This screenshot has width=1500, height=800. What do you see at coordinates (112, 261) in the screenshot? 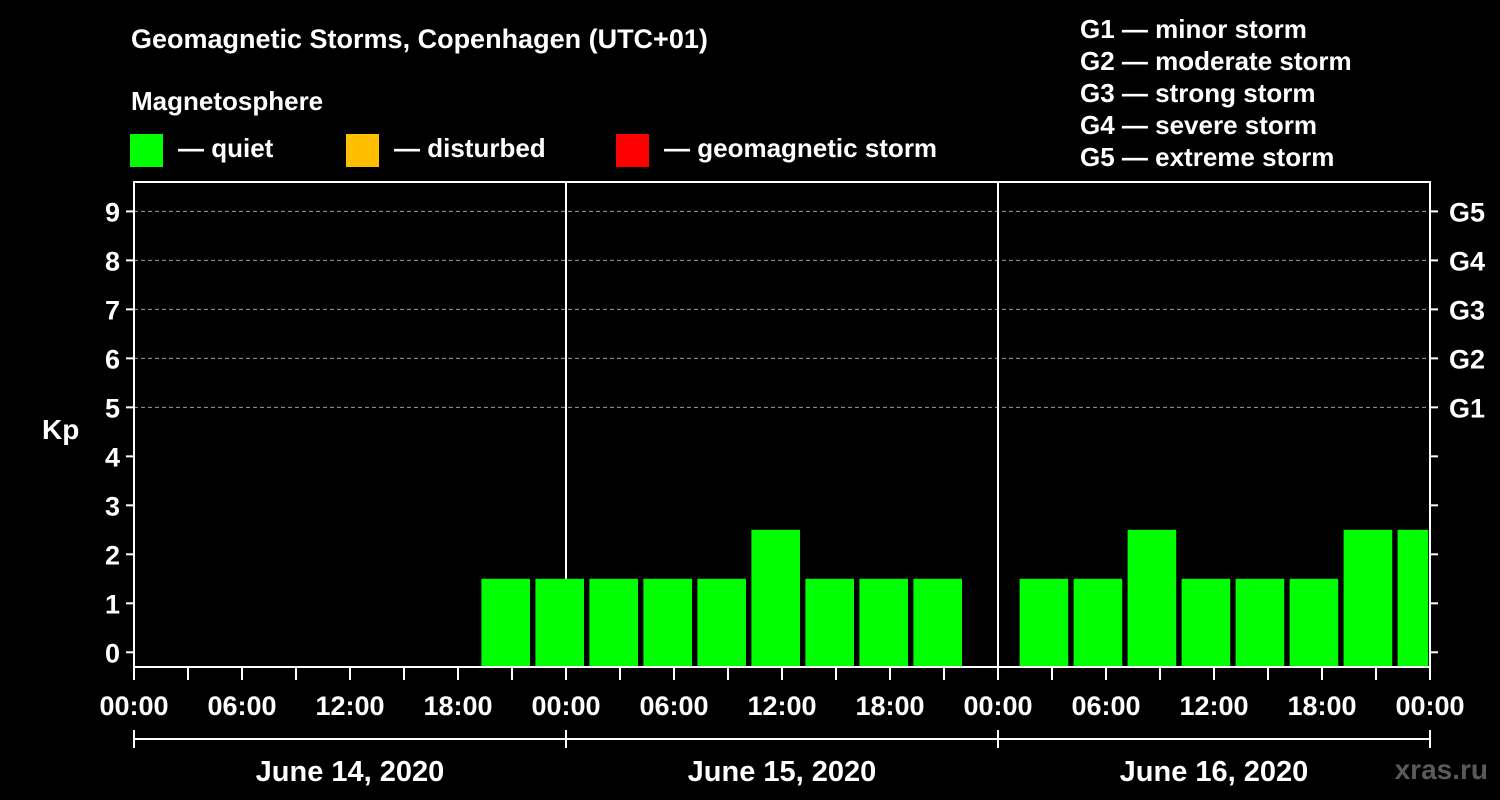
I see `y-tick-label: 8` at bounding box center [112, 261].